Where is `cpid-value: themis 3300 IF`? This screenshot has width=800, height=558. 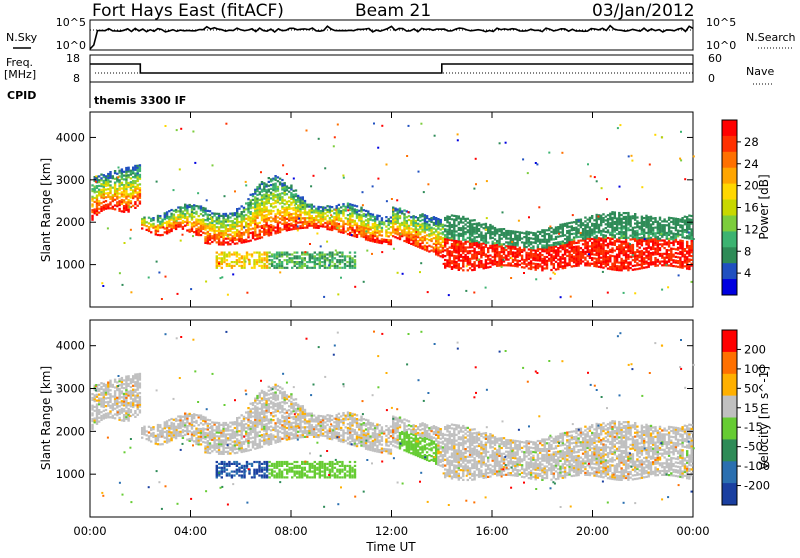 cpid-value: themis 3300 IF is located at coordinates (140, 100).